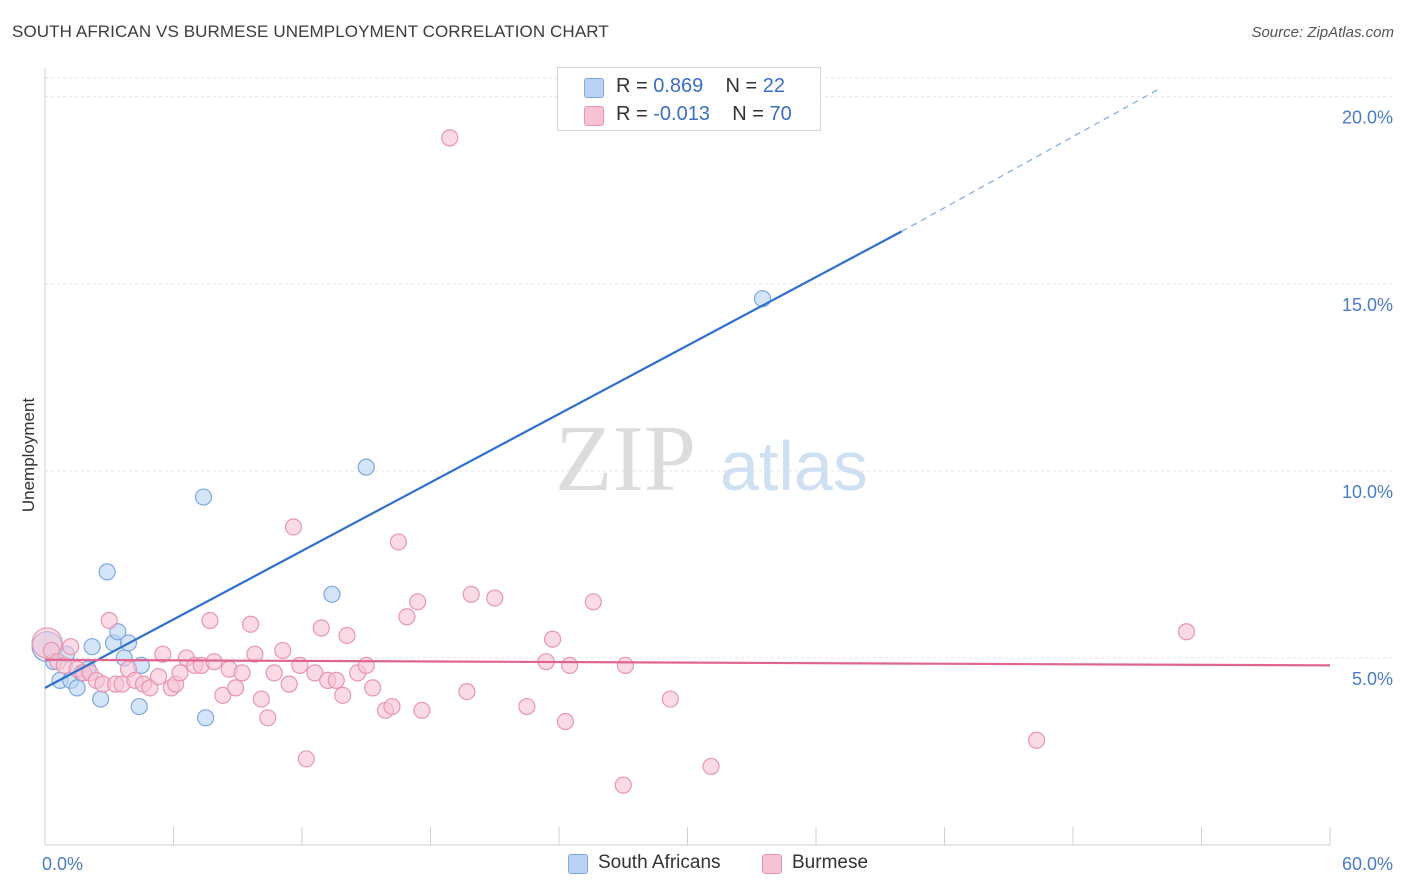  What do you see at coordinates (1372, 679) in the screenshot?
I see `y-tick-label: 5.0%` at bounding box center [1372, 679].